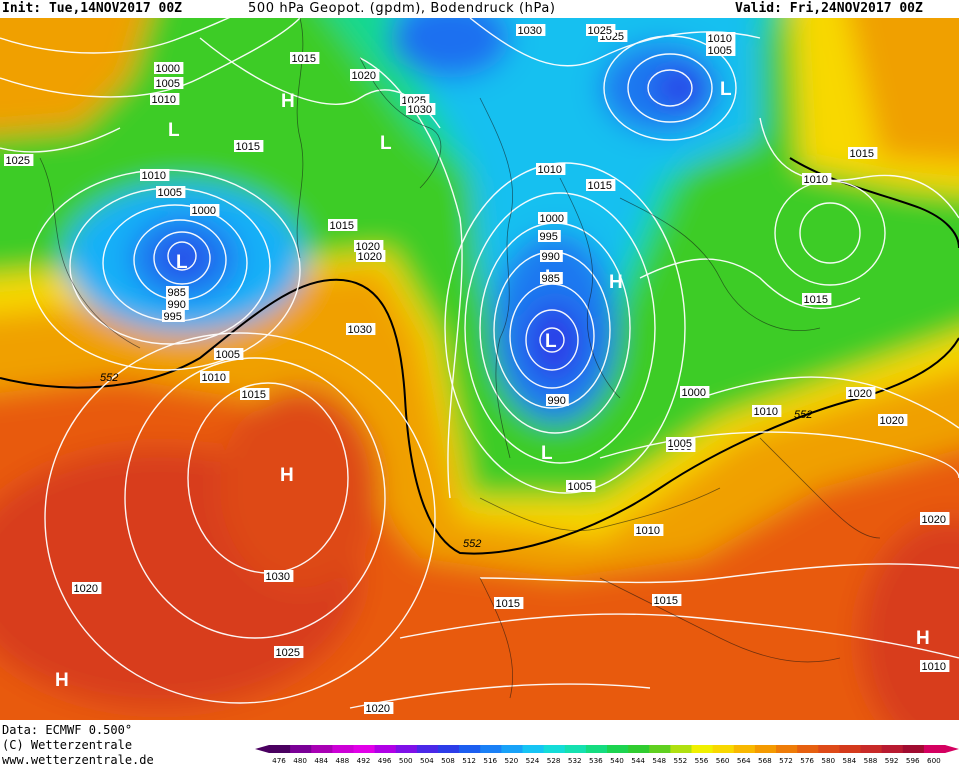 The width and height of the screenshot is (959, 770). I want to click on colorbar-tick-label: 500, so click(406, 760).